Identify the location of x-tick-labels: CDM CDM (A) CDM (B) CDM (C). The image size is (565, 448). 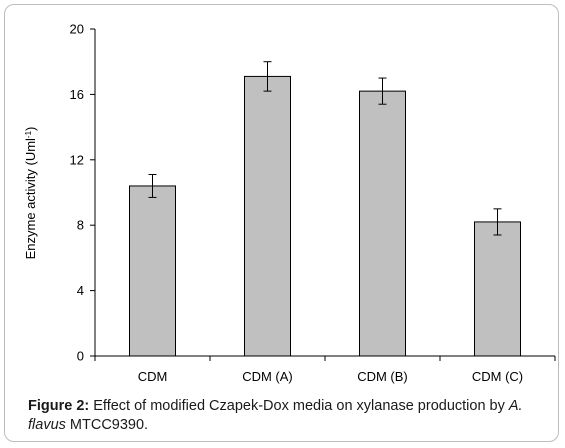
(330, 376).